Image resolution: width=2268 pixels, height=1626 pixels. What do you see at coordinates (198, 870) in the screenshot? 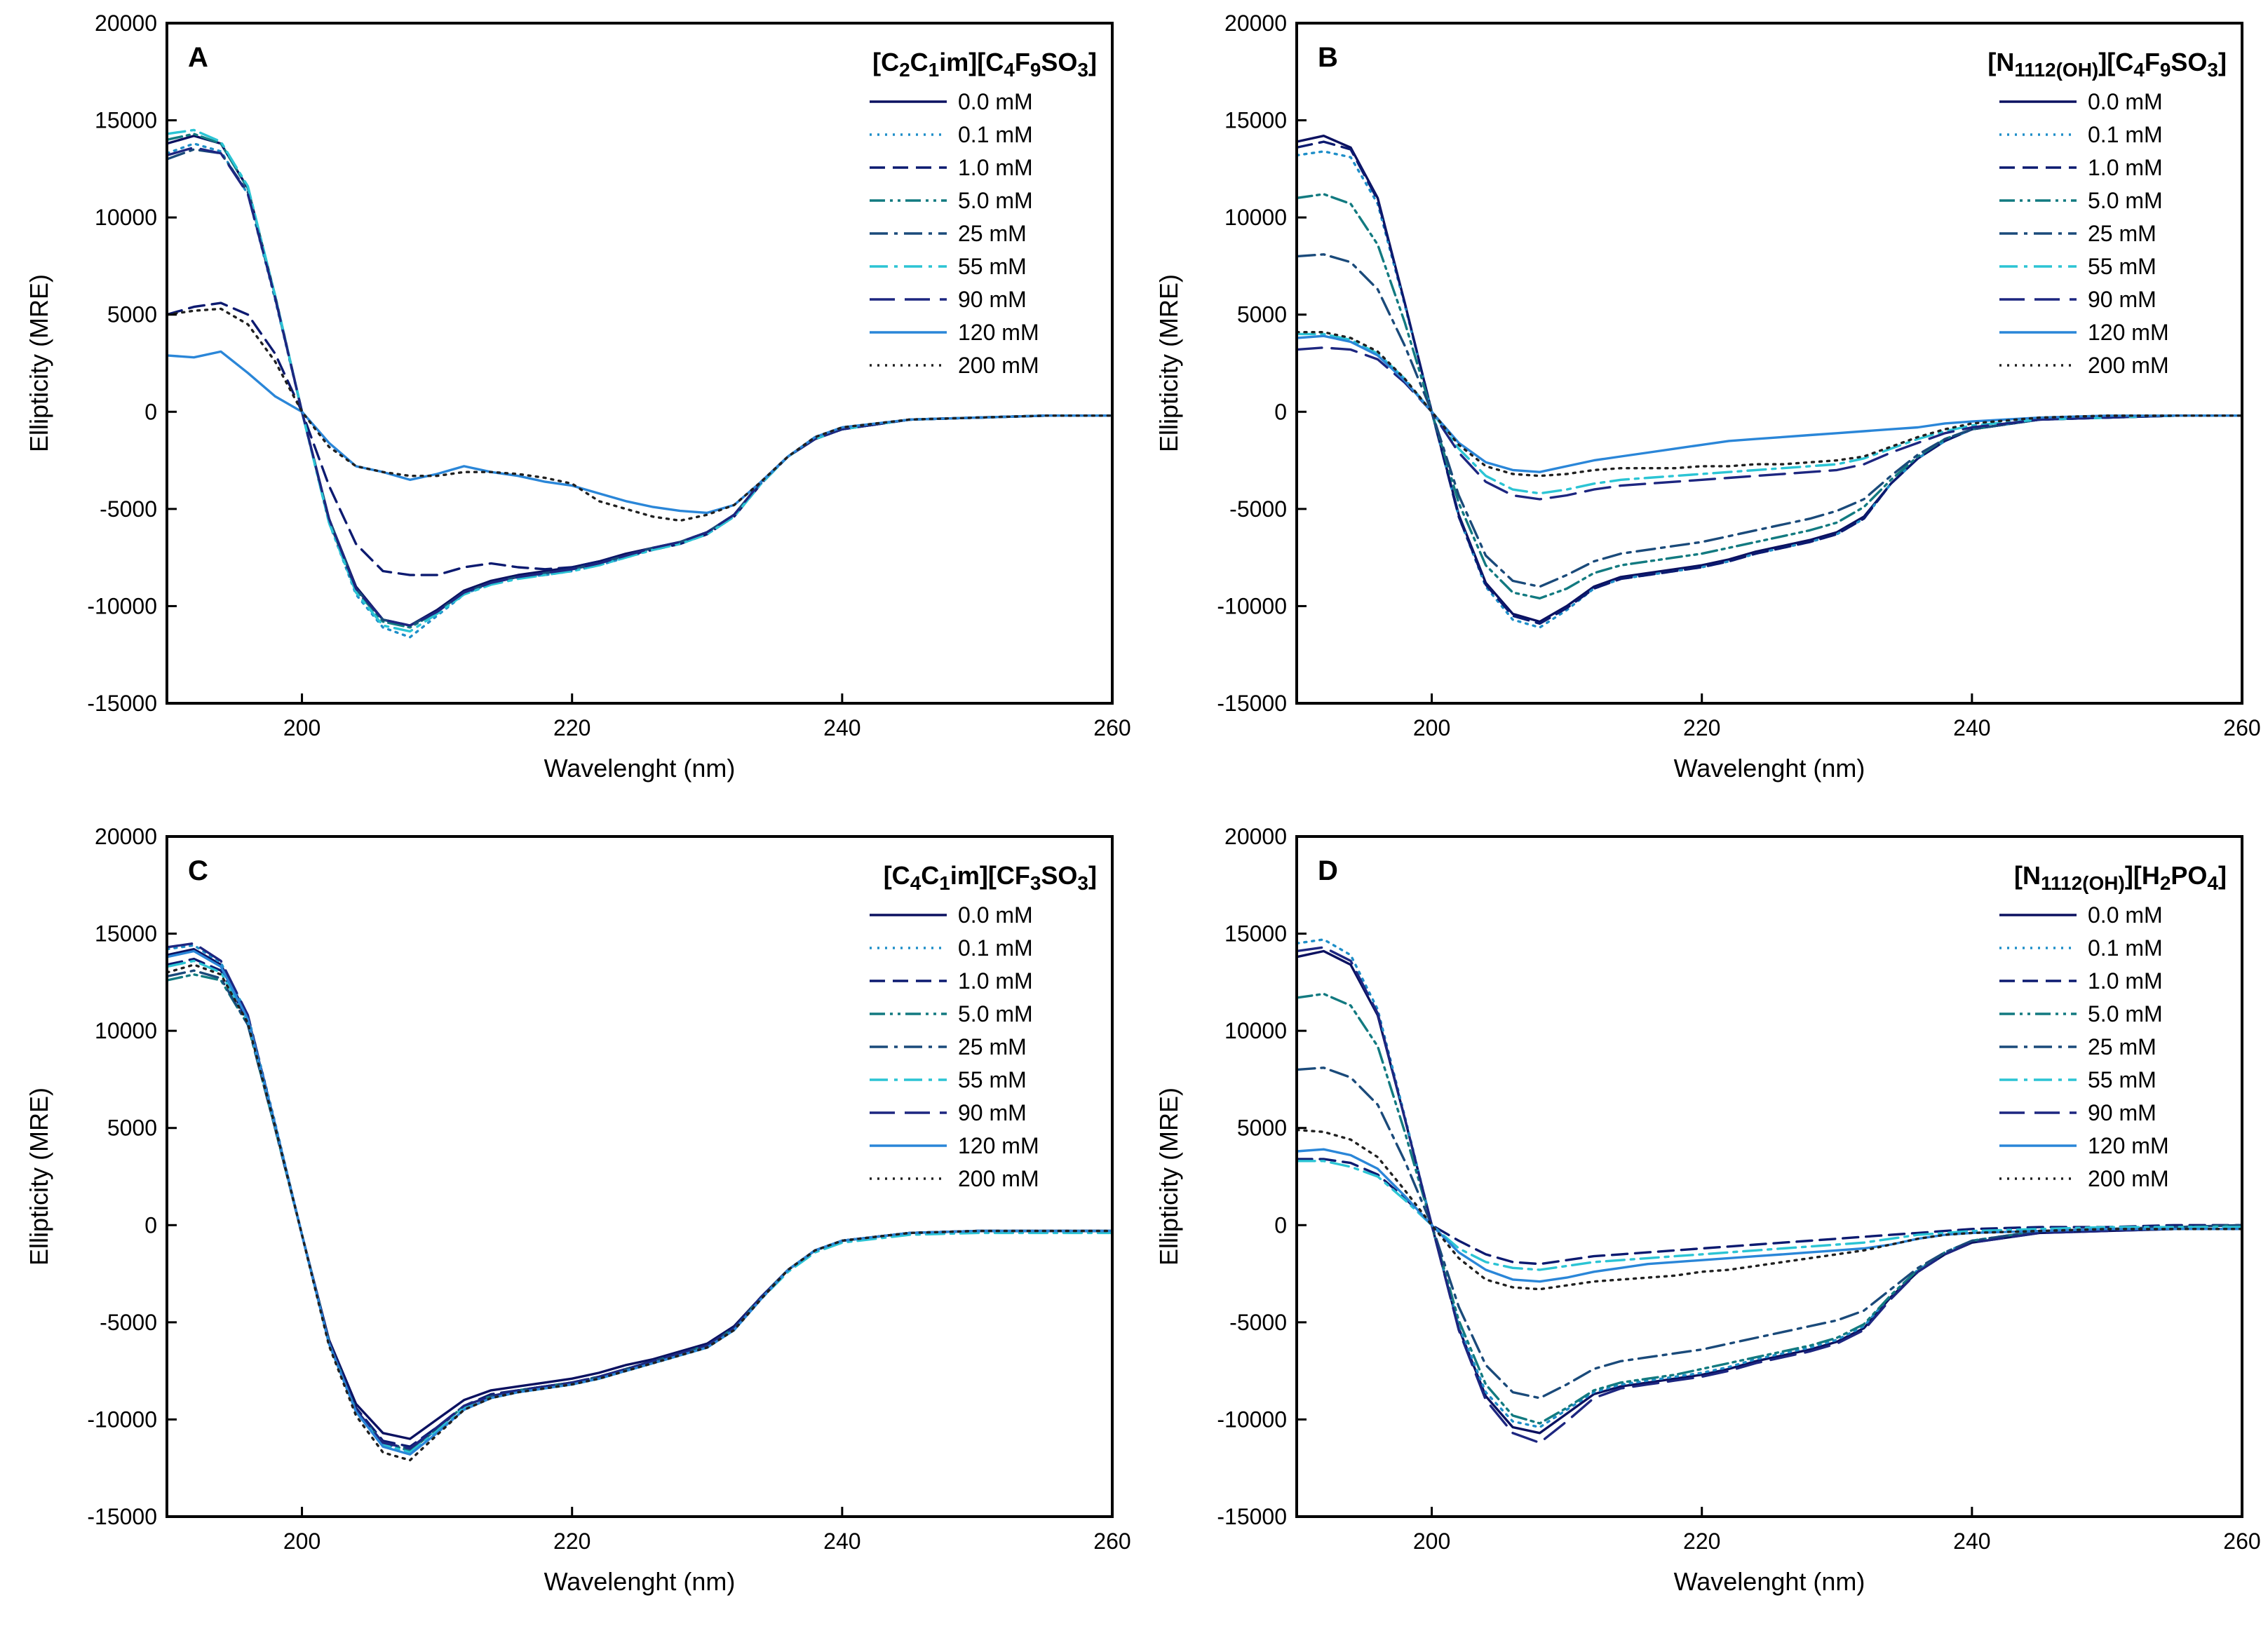
I see `panel-letter: C` at bounding box center [198, 870].